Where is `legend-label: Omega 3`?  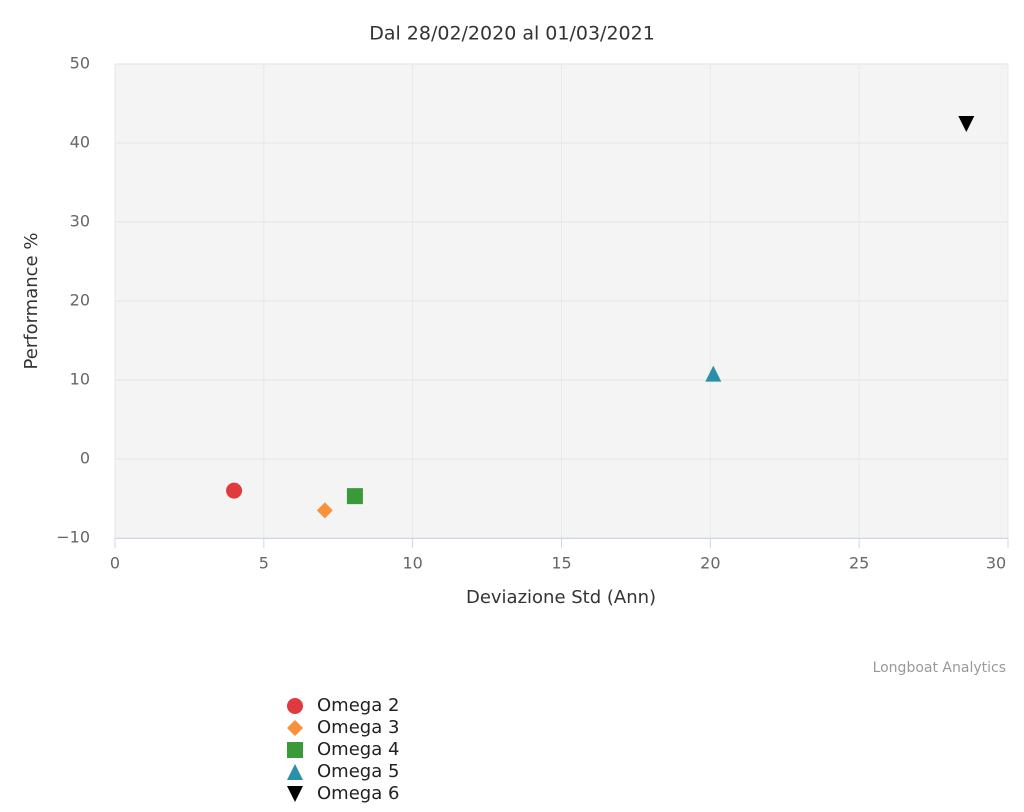 legend-label: Omega 3 is located at coordinates (358, 727).